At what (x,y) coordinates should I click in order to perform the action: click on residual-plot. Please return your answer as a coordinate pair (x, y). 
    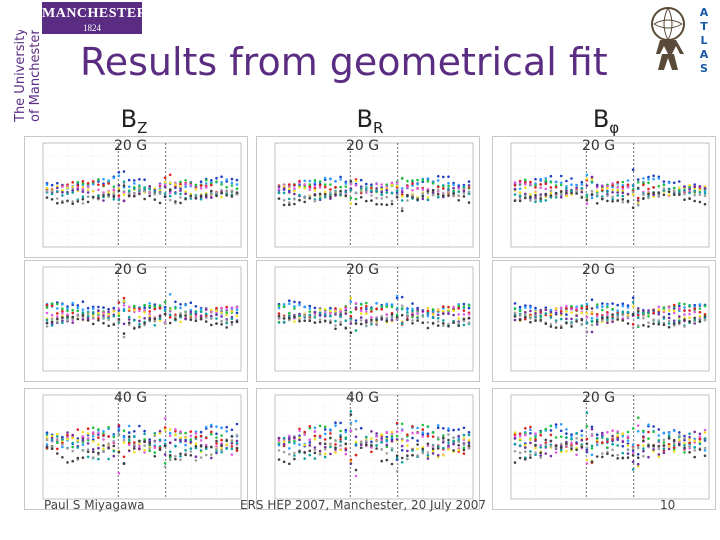
    Looking at the image, I should click on (610, 447).